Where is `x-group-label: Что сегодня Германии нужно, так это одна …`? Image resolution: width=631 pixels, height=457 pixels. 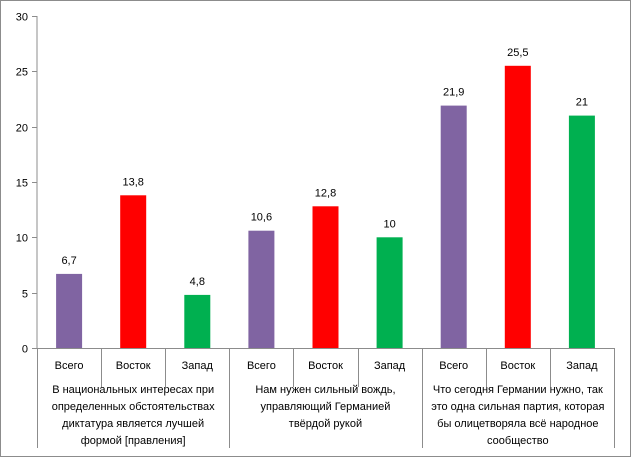 x-group-label: Что сегодня Германии нужно, так это одна … is located at coordinates (518, 416).